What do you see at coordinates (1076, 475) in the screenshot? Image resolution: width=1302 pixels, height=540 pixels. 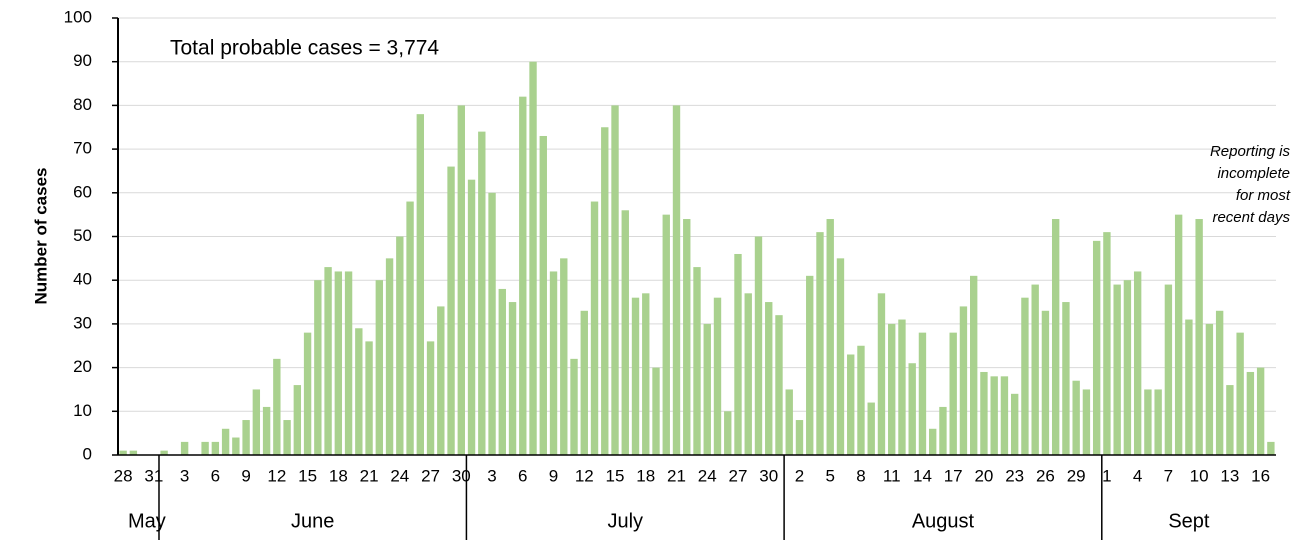 I see `x-tick-label: 29` at bounding box center [1076, 475].